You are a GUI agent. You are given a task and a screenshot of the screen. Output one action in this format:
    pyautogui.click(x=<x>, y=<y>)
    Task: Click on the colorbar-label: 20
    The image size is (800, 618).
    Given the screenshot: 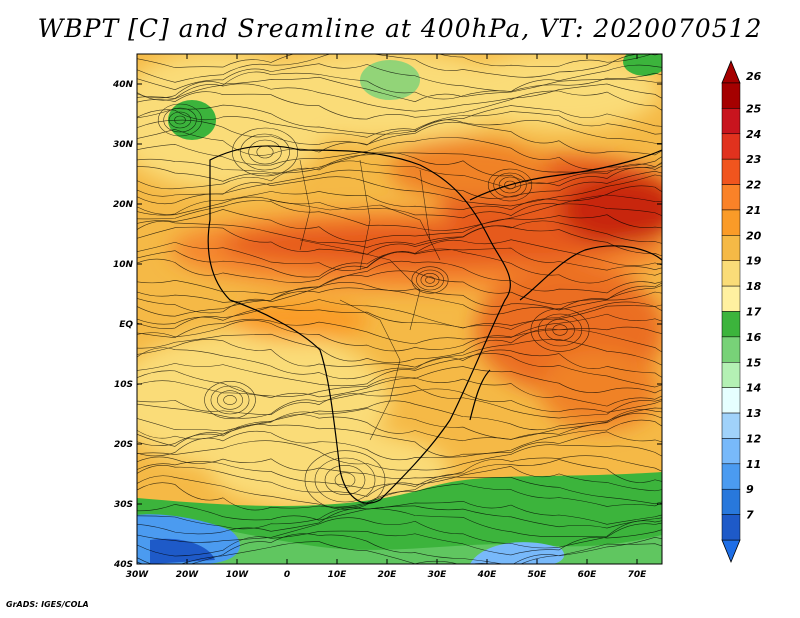 What is the action you would take?
    pyautogui.click(x=754, y=235)
    